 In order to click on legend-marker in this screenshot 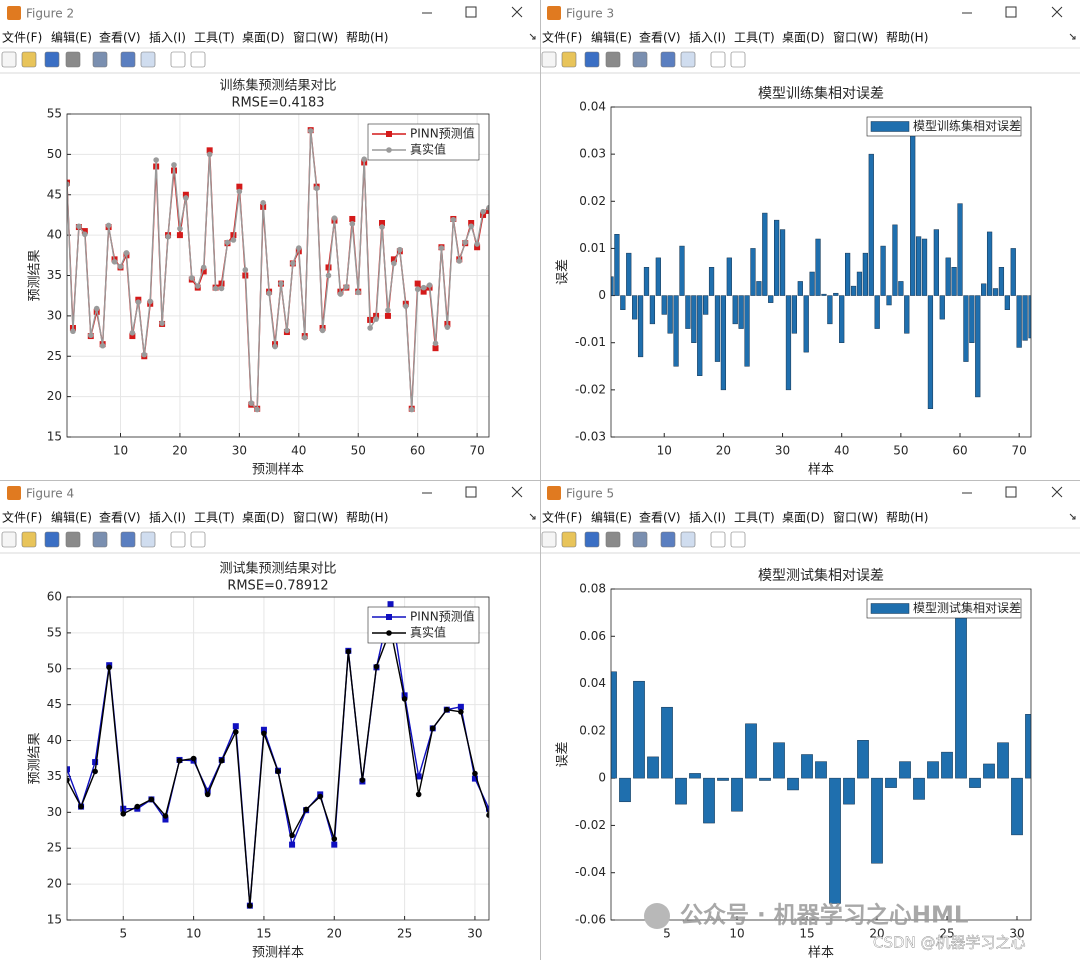, I will do `click(389, 134)`.